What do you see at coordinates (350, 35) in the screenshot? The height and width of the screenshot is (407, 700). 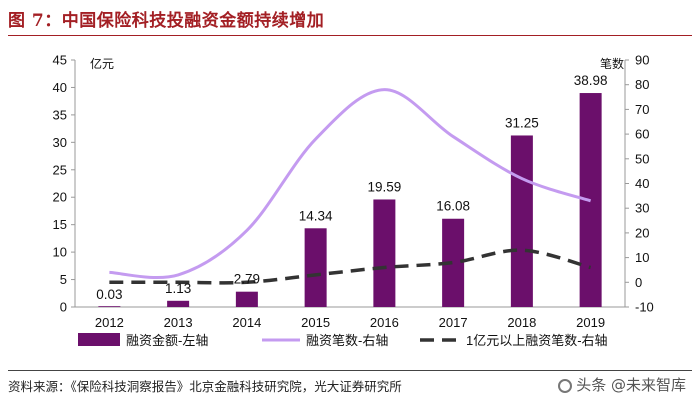 I see `title-rule` at bounding box center [350, 35].